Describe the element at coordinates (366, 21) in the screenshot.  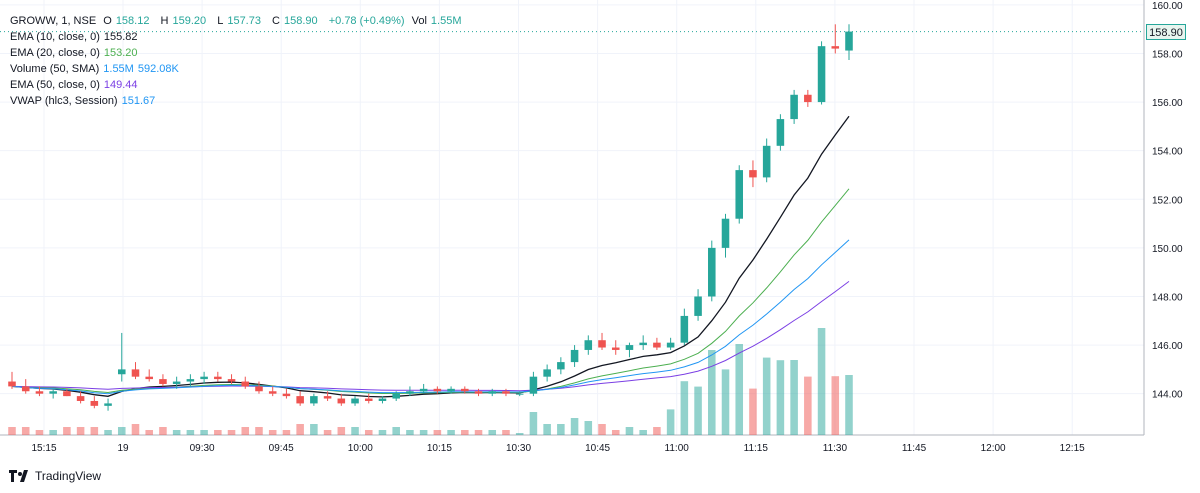
I see `legend-change: +0.78 (+0.49%)` at that location.